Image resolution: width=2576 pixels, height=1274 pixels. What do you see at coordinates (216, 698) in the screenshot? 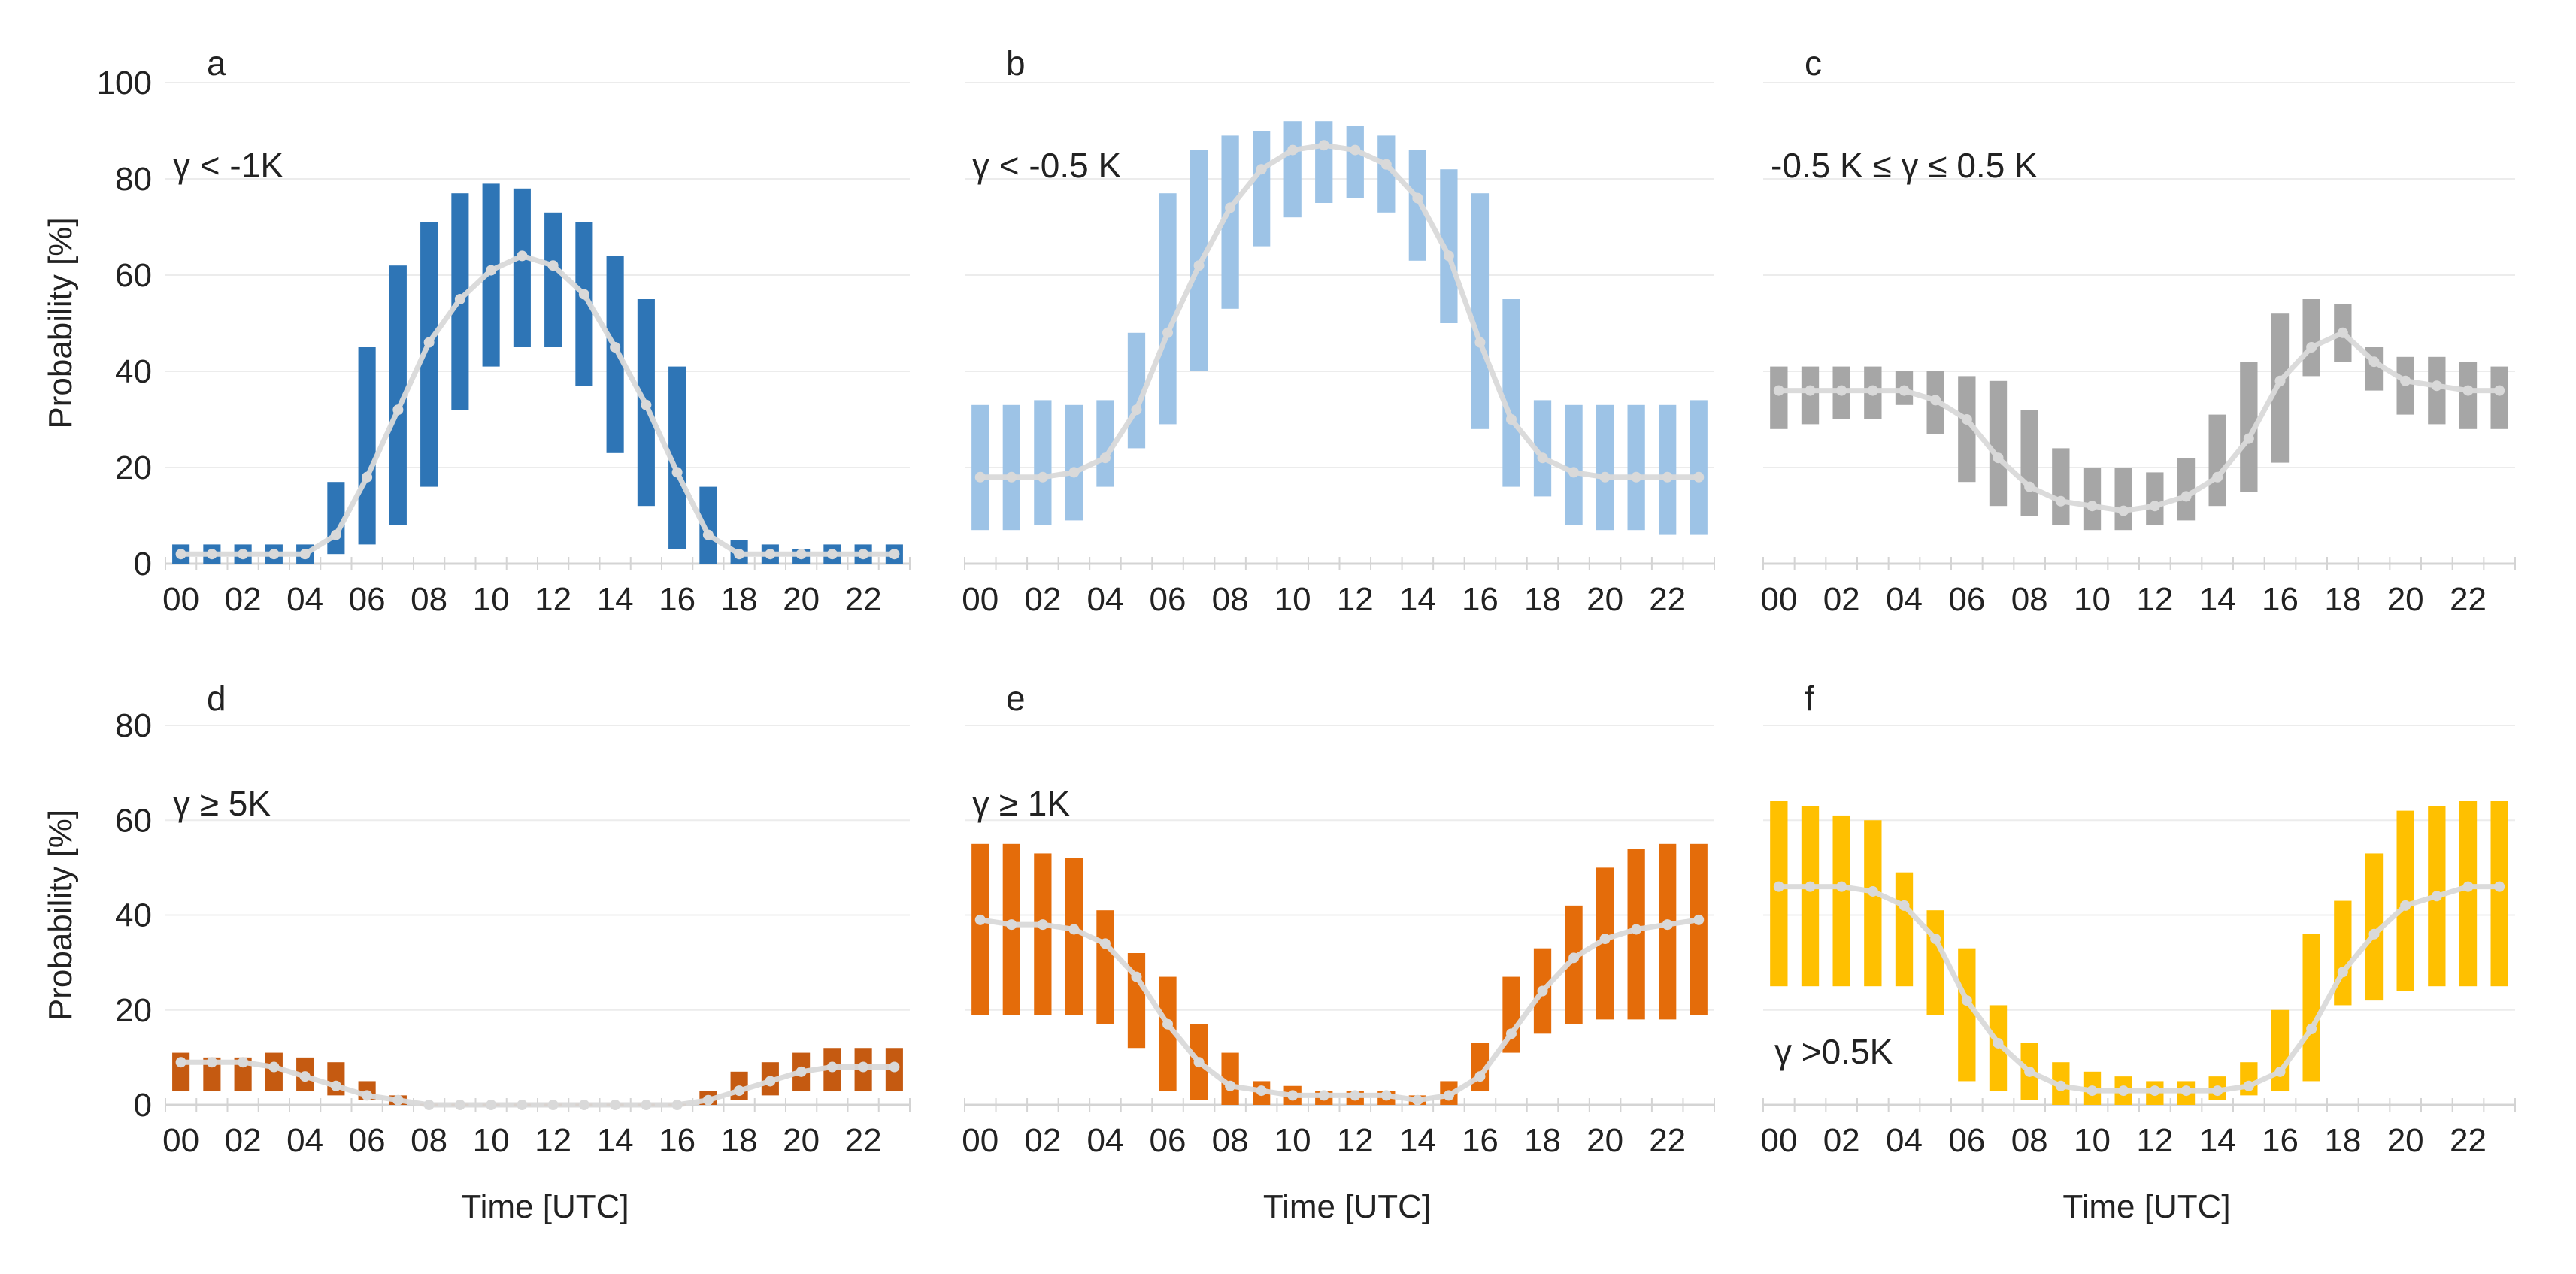
I see `panel-letter: d` at bounding box center [216, 698].